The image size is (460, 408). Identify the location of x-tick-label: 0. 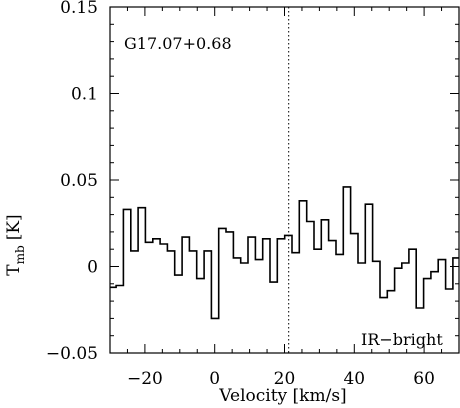
(214, 379).